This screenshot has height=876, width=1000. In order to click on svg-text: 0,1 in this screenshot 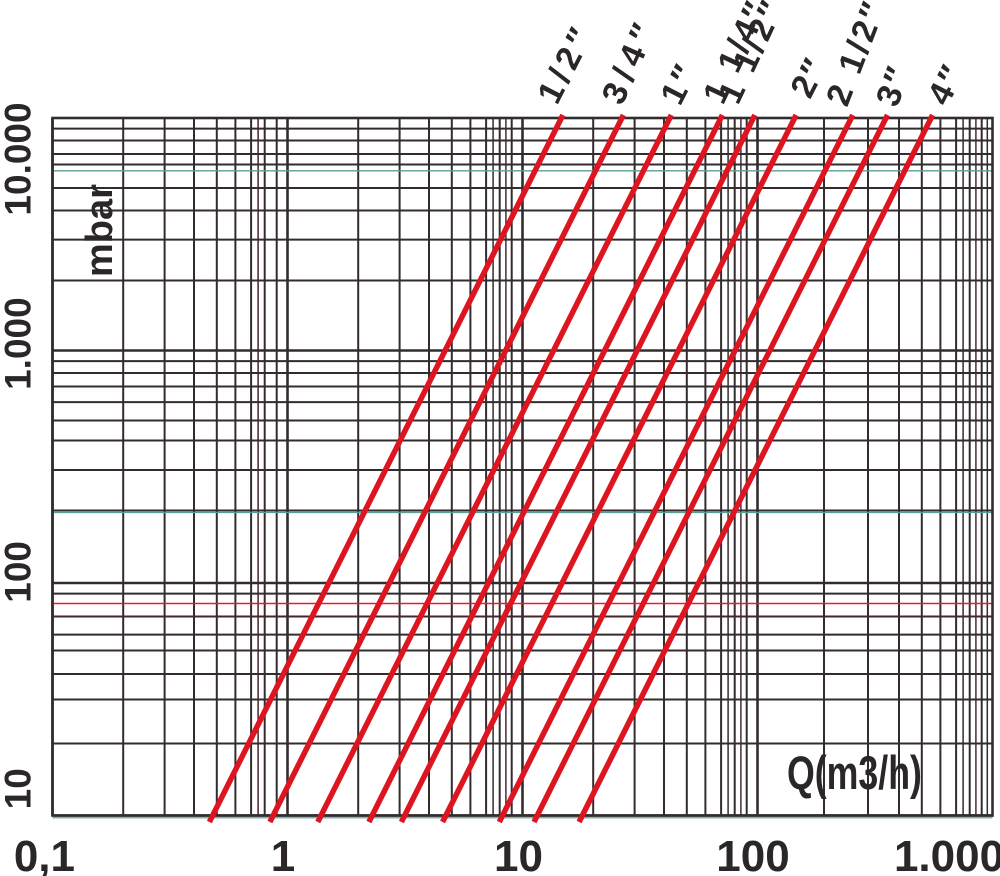, I will do `click(44, 854)`.